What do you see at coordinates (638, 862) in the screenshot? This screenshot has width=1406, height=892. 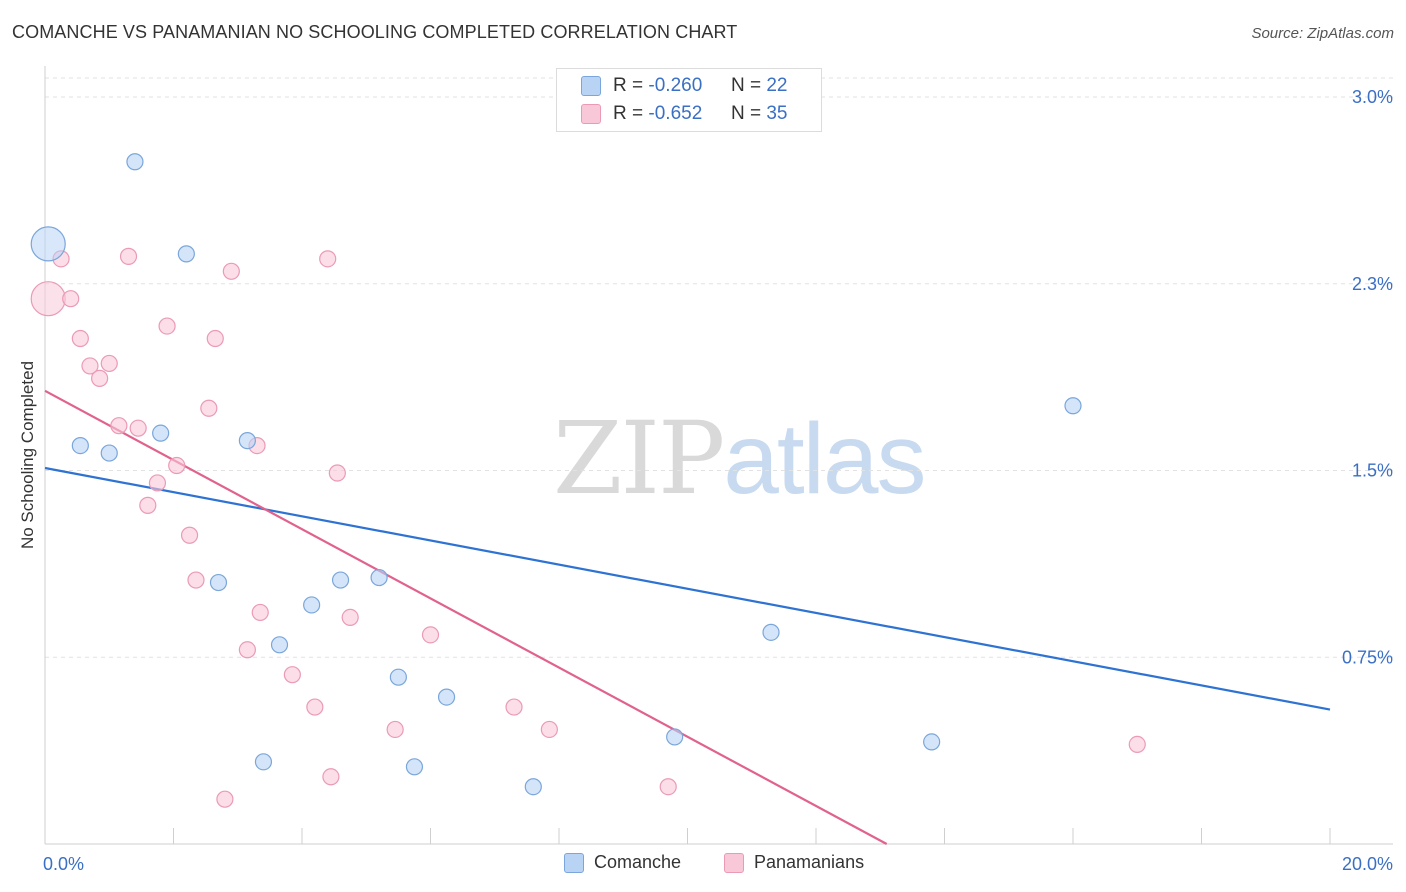 I see `legend-label: Comanche` at bounding box center [638, 862].